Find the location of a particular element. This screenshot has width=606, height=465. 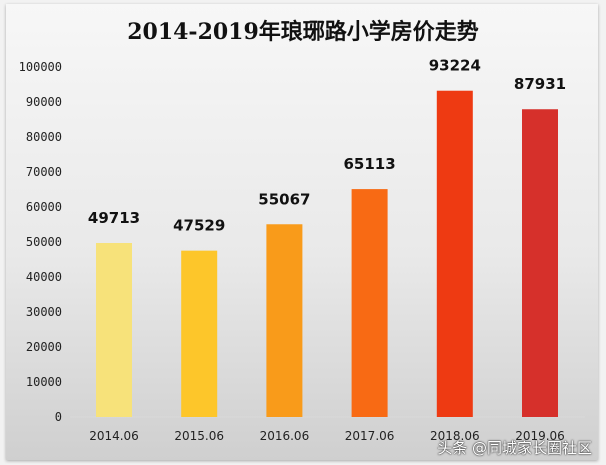

y-tick-label: 100000 is located at coordinates (40, 67).